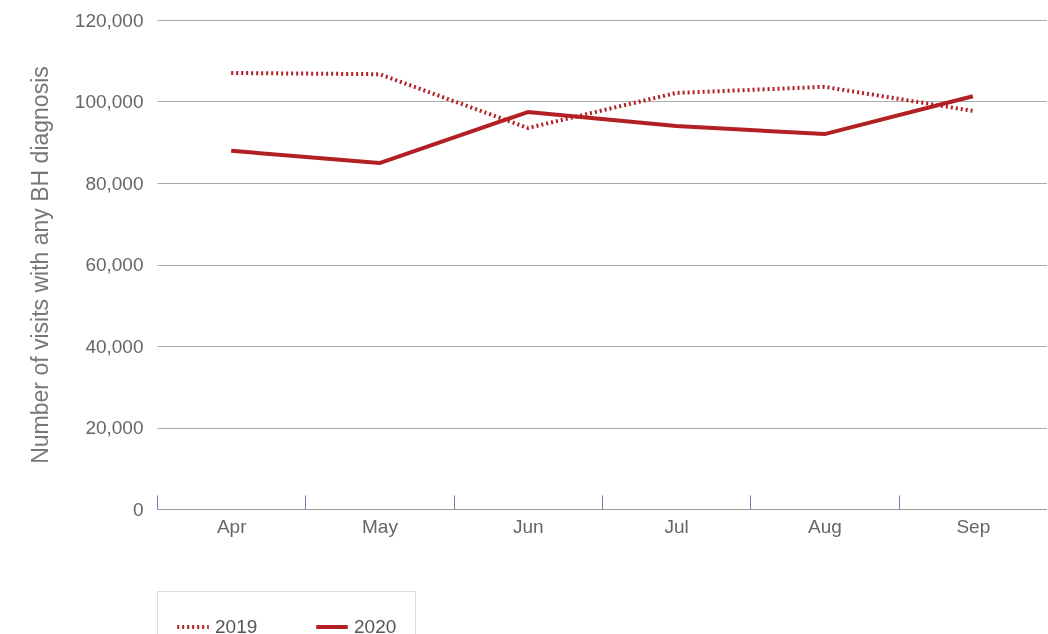 This screenshot has height=634, width=1048. I want to click on y-axis-title: Number of visits with any BH diagnosis, so click(39, 265).